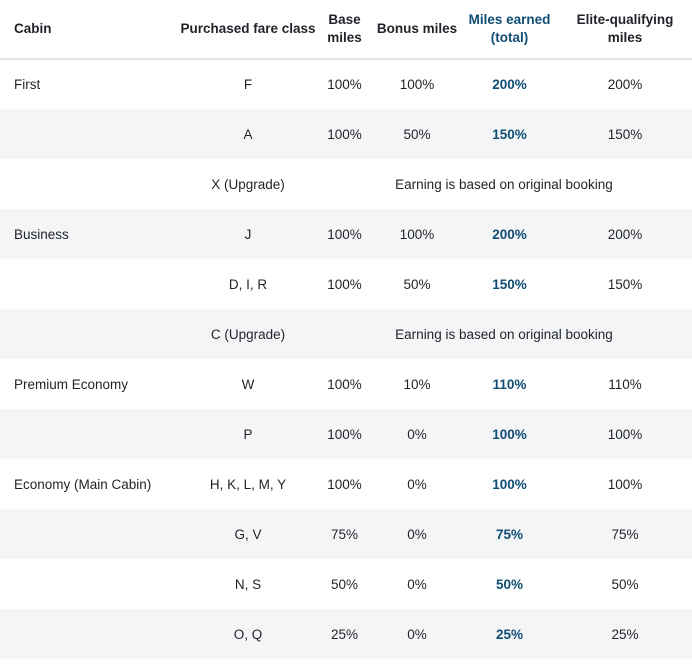 The width and height of the screenshot is (692, 664). I want to click on cell-elite-qualifying: 75%, so click(625, 534).